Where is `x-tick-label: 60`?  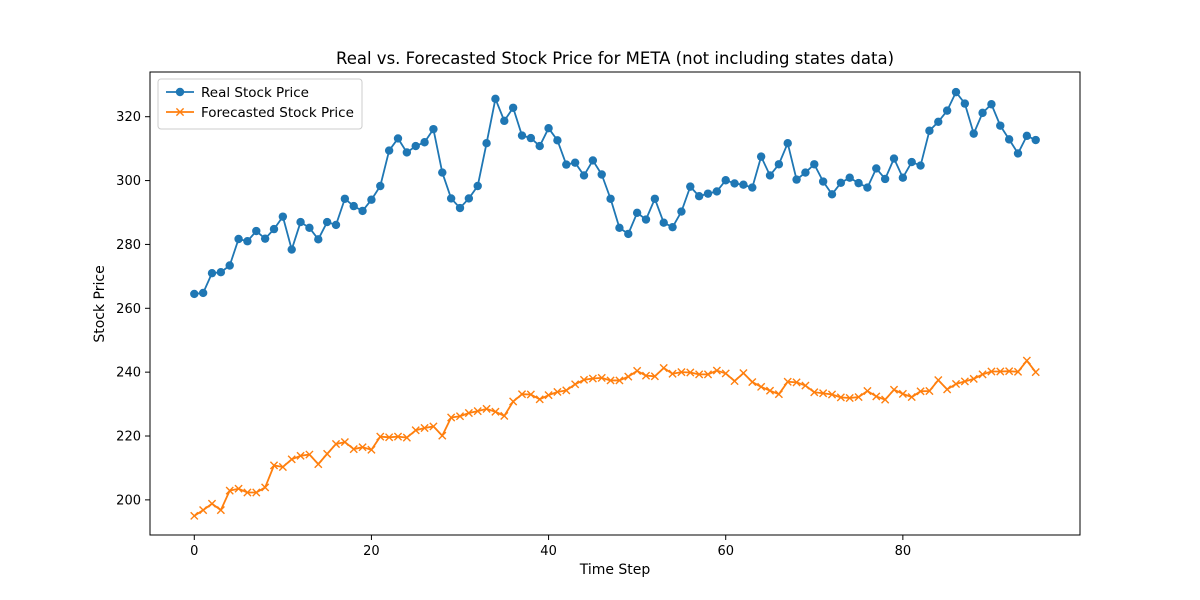 x-tick-label: 60 is located at coordinates (725, 551).